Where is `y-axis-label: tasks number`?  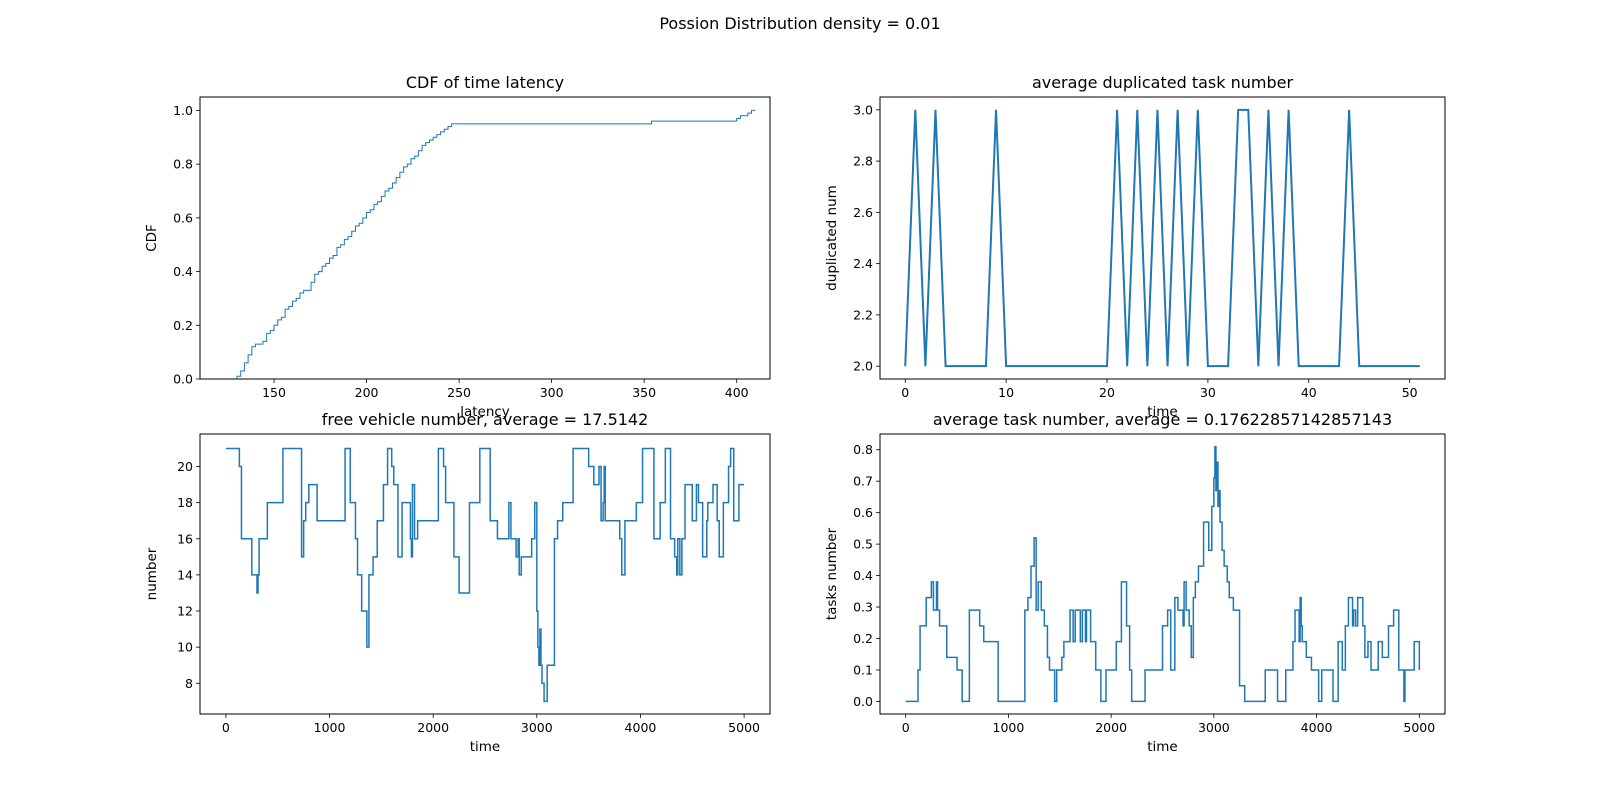 y-axis-label: tasks number is located at coordinates (832, 573).